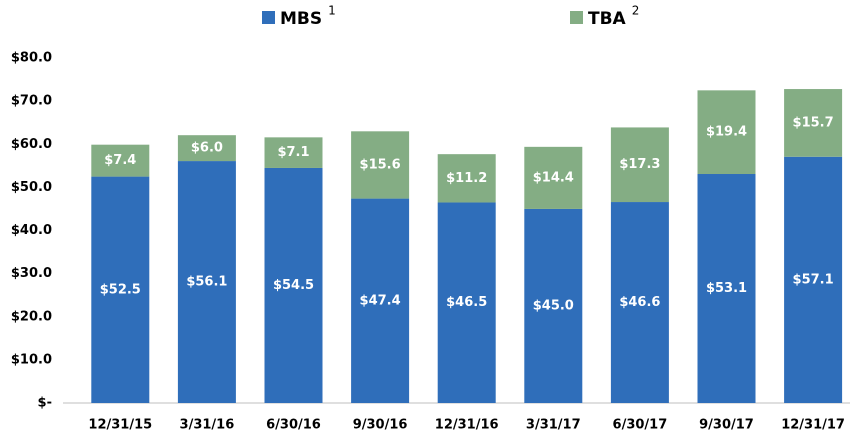 This screenshot has width=852, height=438. I want to click on x-tick-label: 6/30/17, so click(640, 425).